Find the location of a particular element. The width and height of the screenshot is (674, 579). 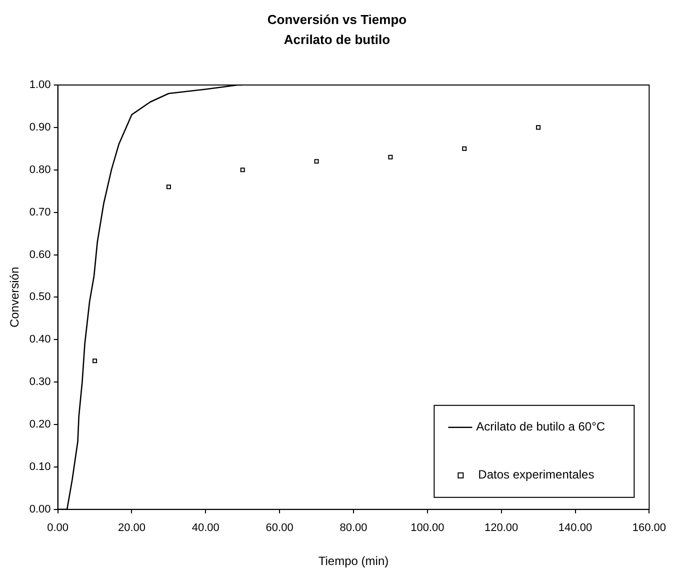

chart-subtitle: Acrilato de butilo is located at coordinates (337, 40).